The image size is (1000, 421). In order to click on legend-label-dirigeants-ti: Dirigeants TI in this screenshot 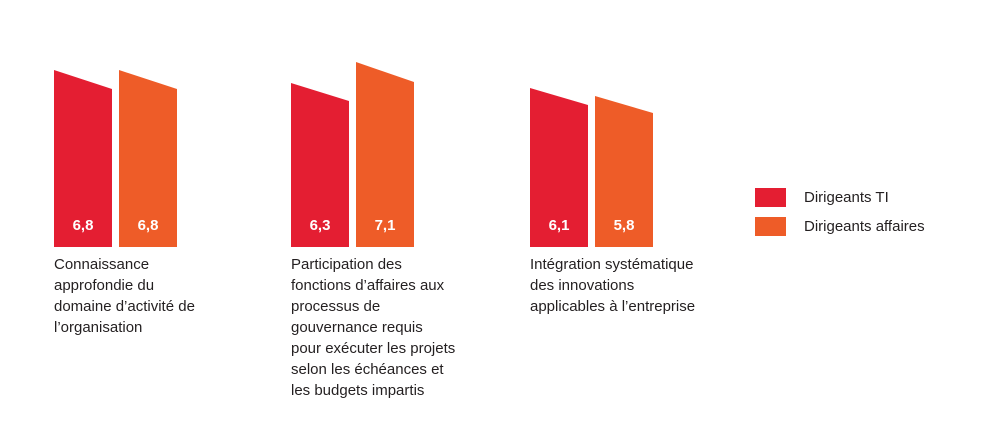, I will do `click(846, 197)`.